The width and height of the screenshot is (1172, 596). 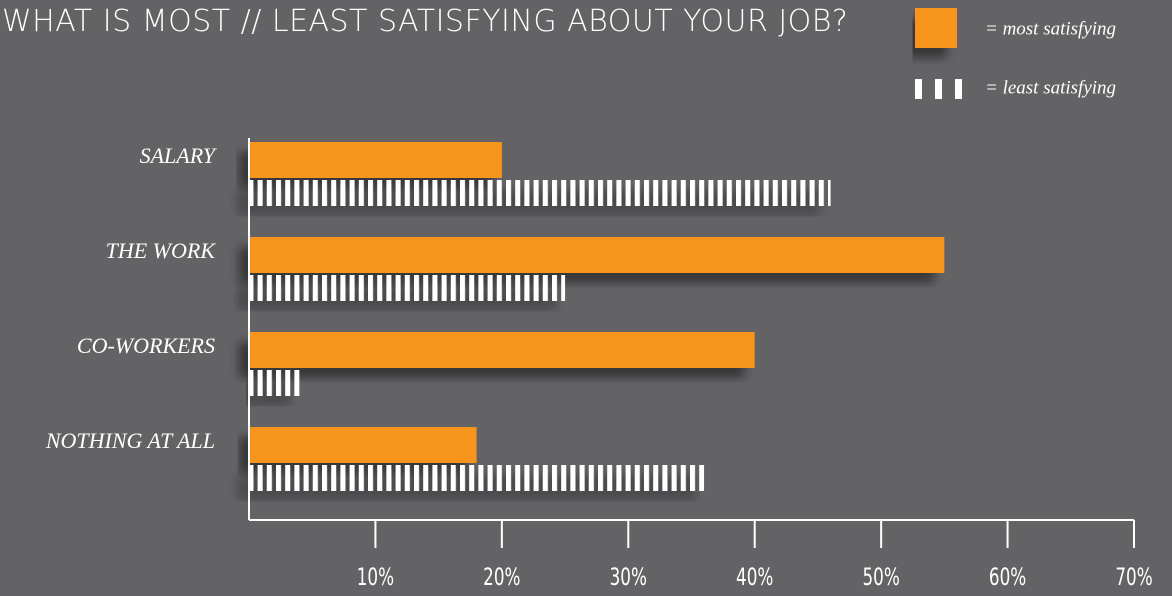 I want to click on category-label: CO-WORKERS, so click(x=146, y=345).